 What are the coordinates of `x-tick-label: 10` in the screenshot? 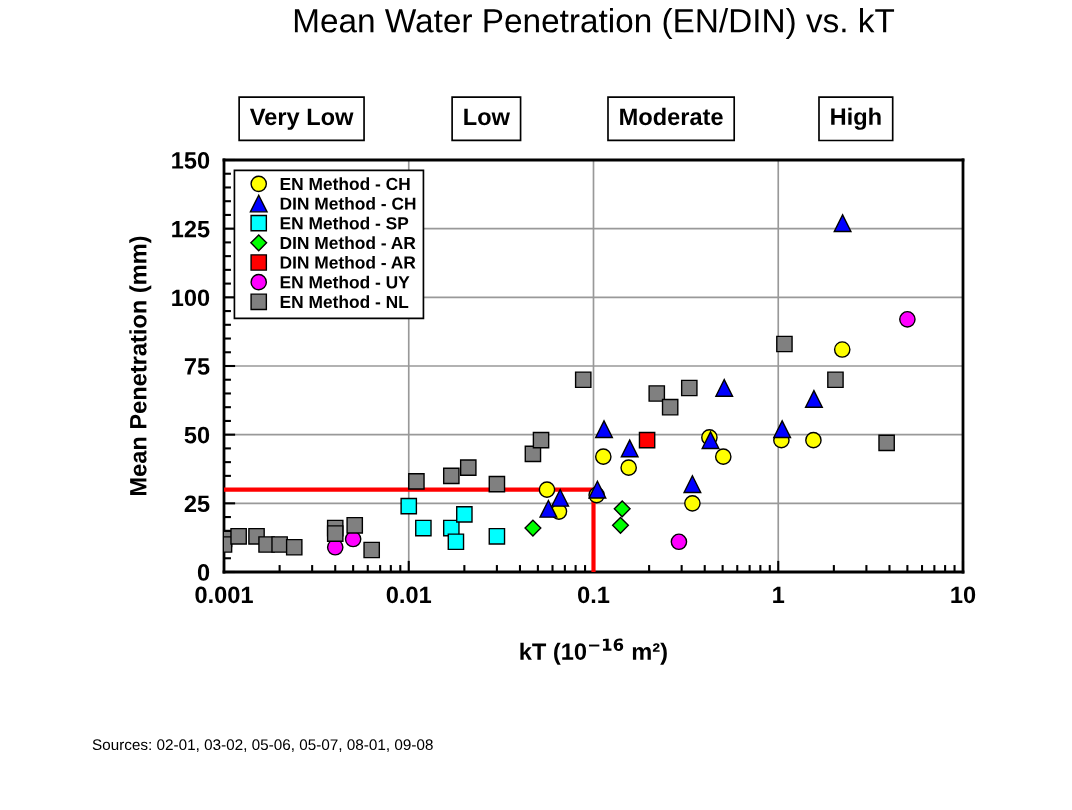 It's located at (963, 595).